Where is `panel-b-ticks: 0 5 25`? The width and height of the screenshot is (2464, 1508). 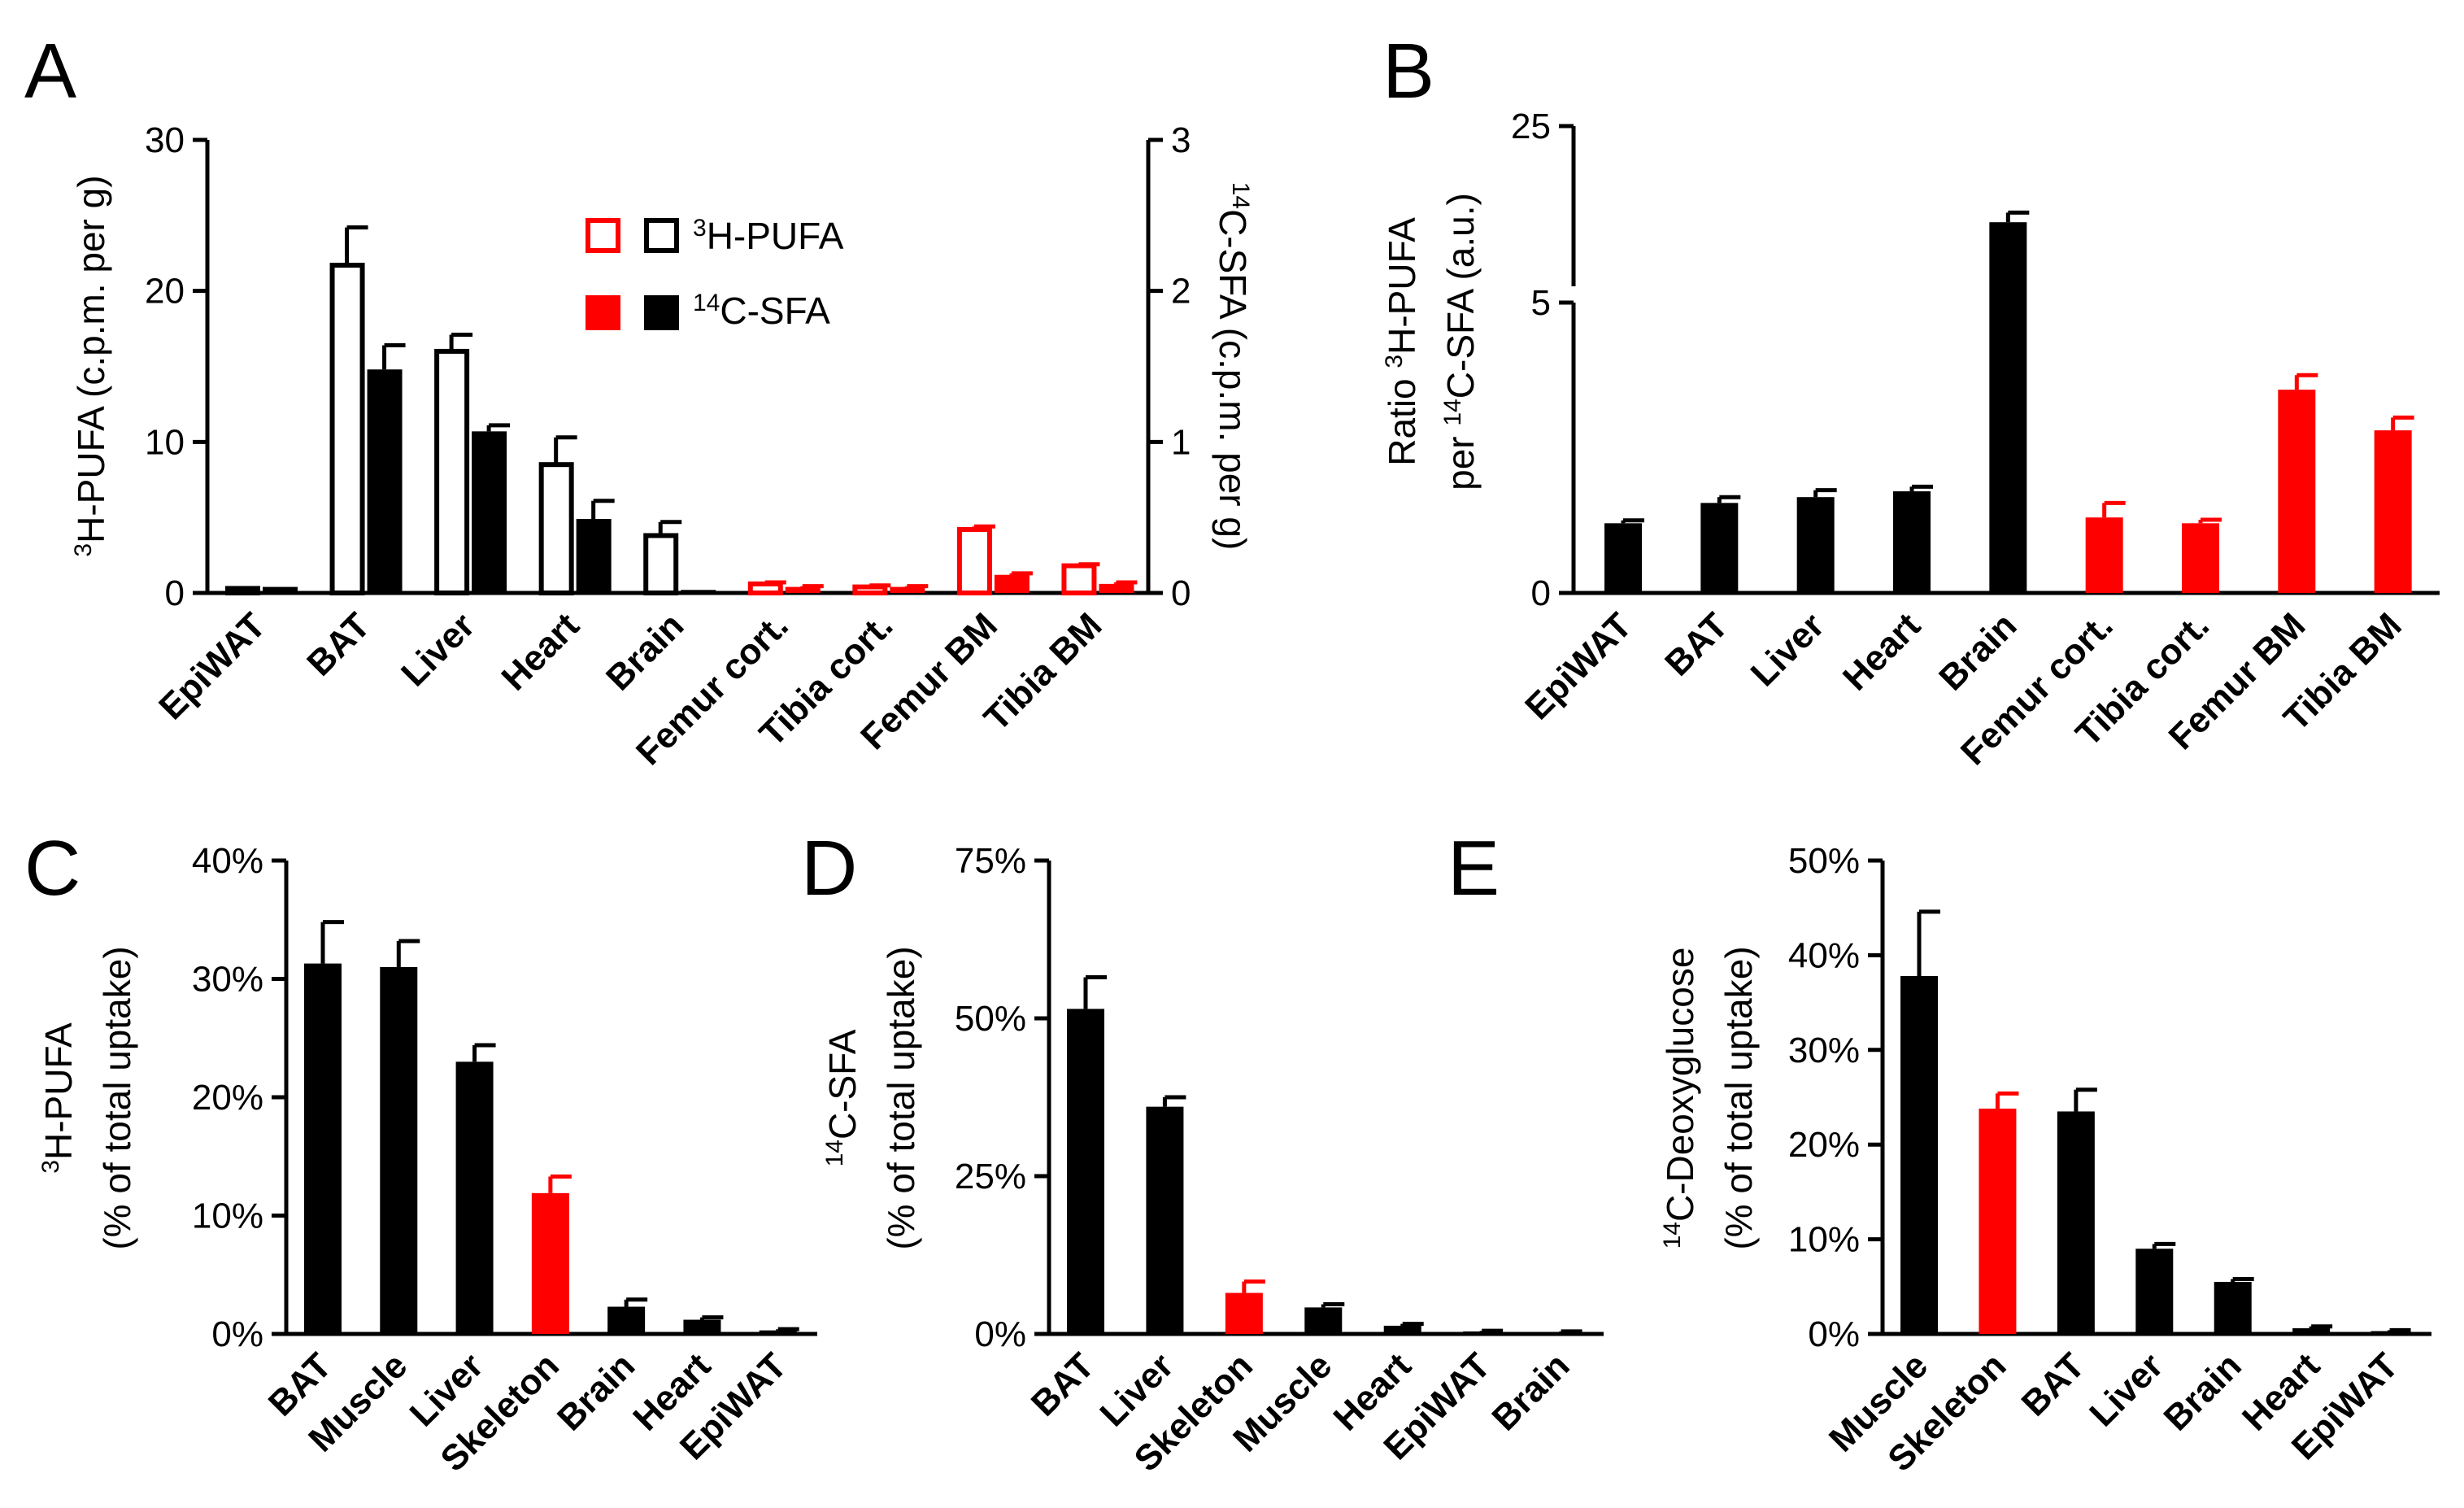 panel-b-ticks: 0 5 25 is located at coordinates (1542, 360).